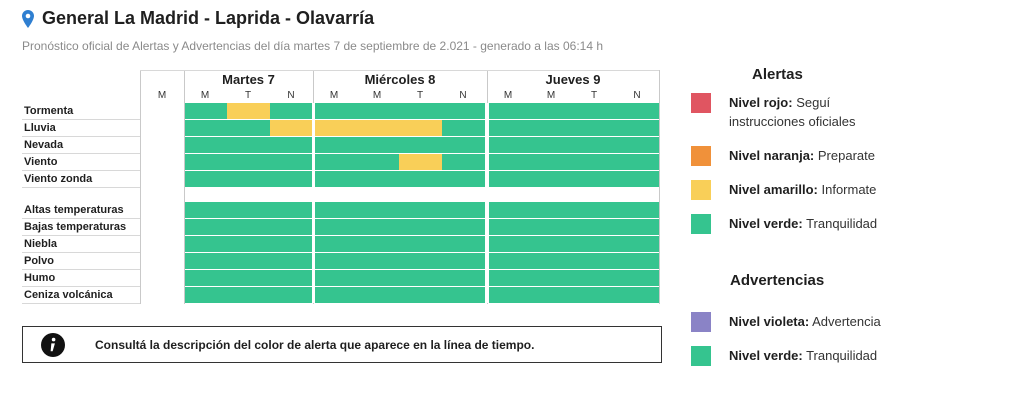 The image size is (1024, 400). I want to click on legend-text: Nivel naranja: Preparate, so click(802, 155).